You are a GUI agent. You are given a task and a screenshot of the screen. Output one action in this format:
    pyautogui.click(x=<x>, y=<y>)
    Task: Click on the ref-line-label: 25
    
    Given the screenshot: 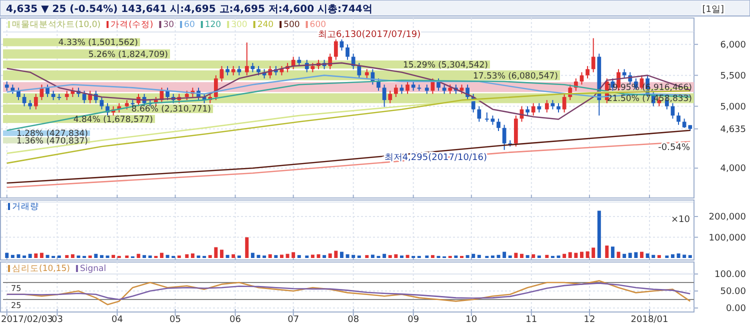 What is the action you would take?
    pyautogui.click(x=16, y=305)
    